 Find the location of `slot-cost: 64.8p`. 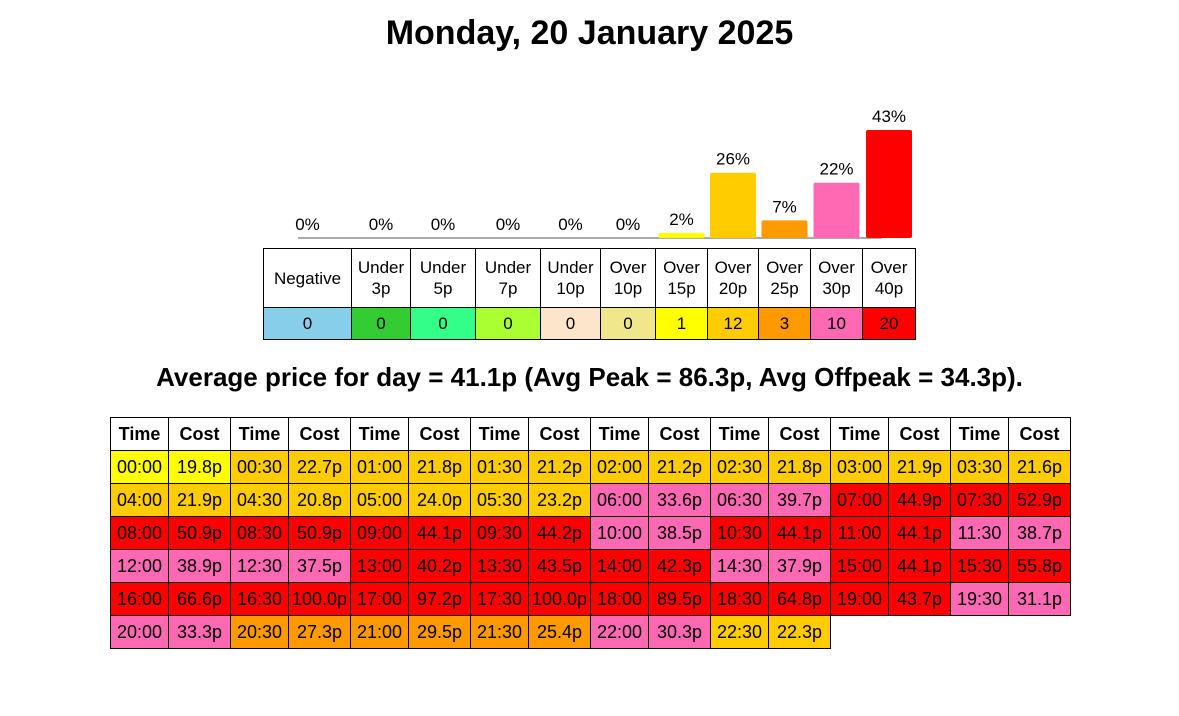

slot-cost: 64.8p is located at coordinates (799, 599).